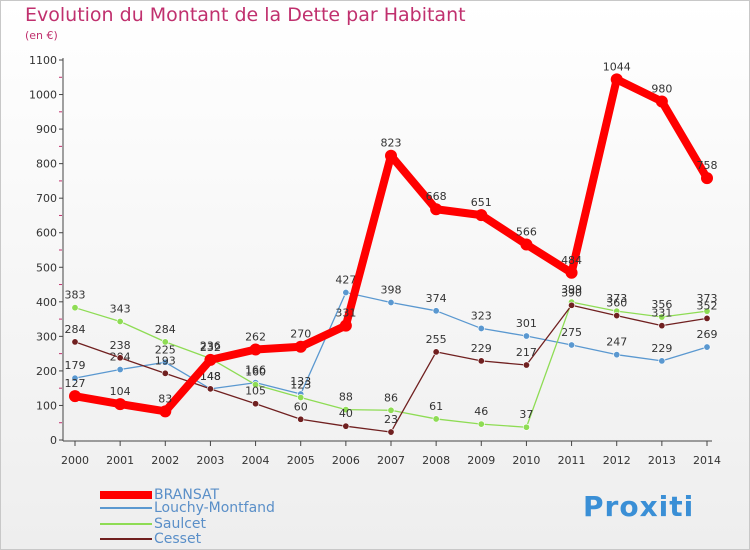 The image size is (750, 550). I want to click on data-label-cesset: 284, so click(75, 329).